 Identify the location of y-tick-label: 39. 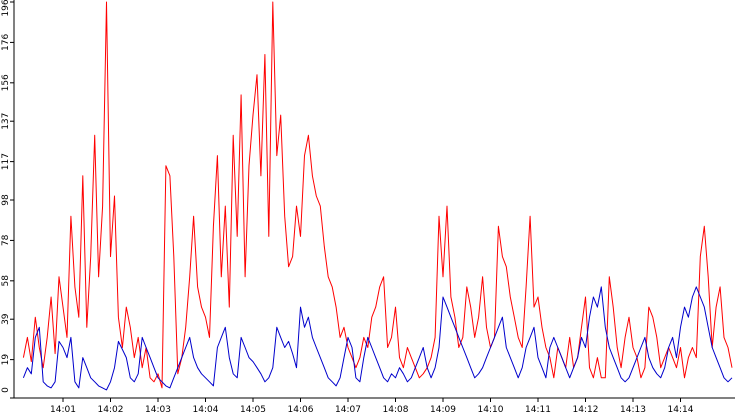
(6, 319).